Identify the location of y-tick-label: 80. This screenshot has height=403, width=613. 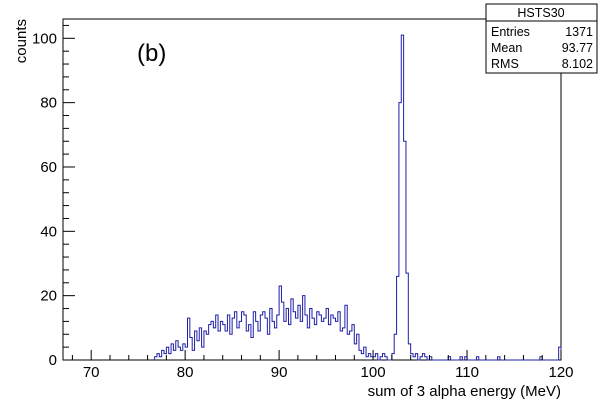
(48, 103).